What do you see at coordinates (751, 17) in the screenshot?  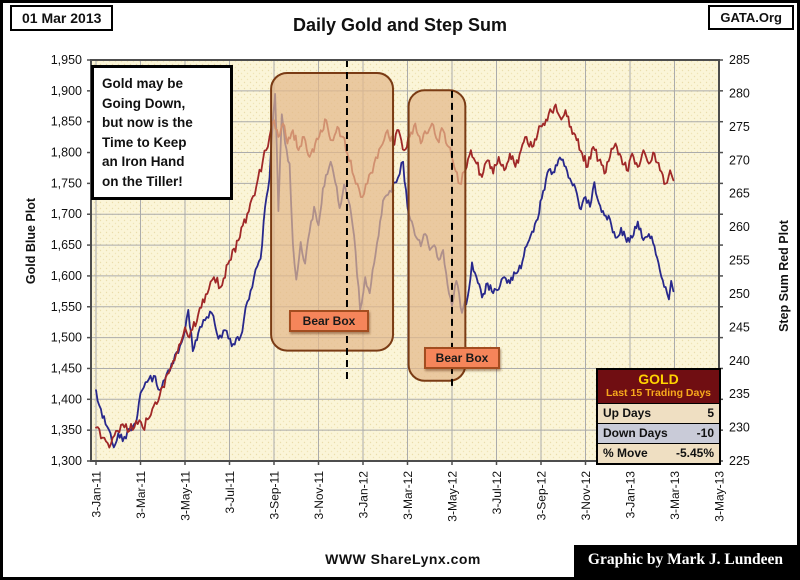 I see `gata-org-box: GATA.Org` at bounding box center [751, 17].